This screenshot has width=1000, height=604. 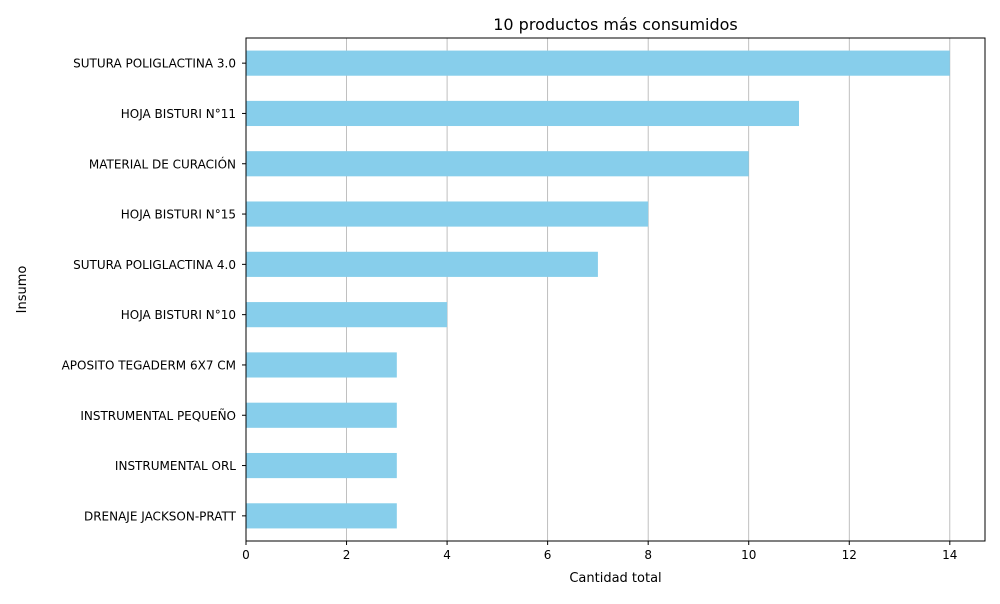 I want to click on x-tick-label: 0, so click(x=246, y=555).